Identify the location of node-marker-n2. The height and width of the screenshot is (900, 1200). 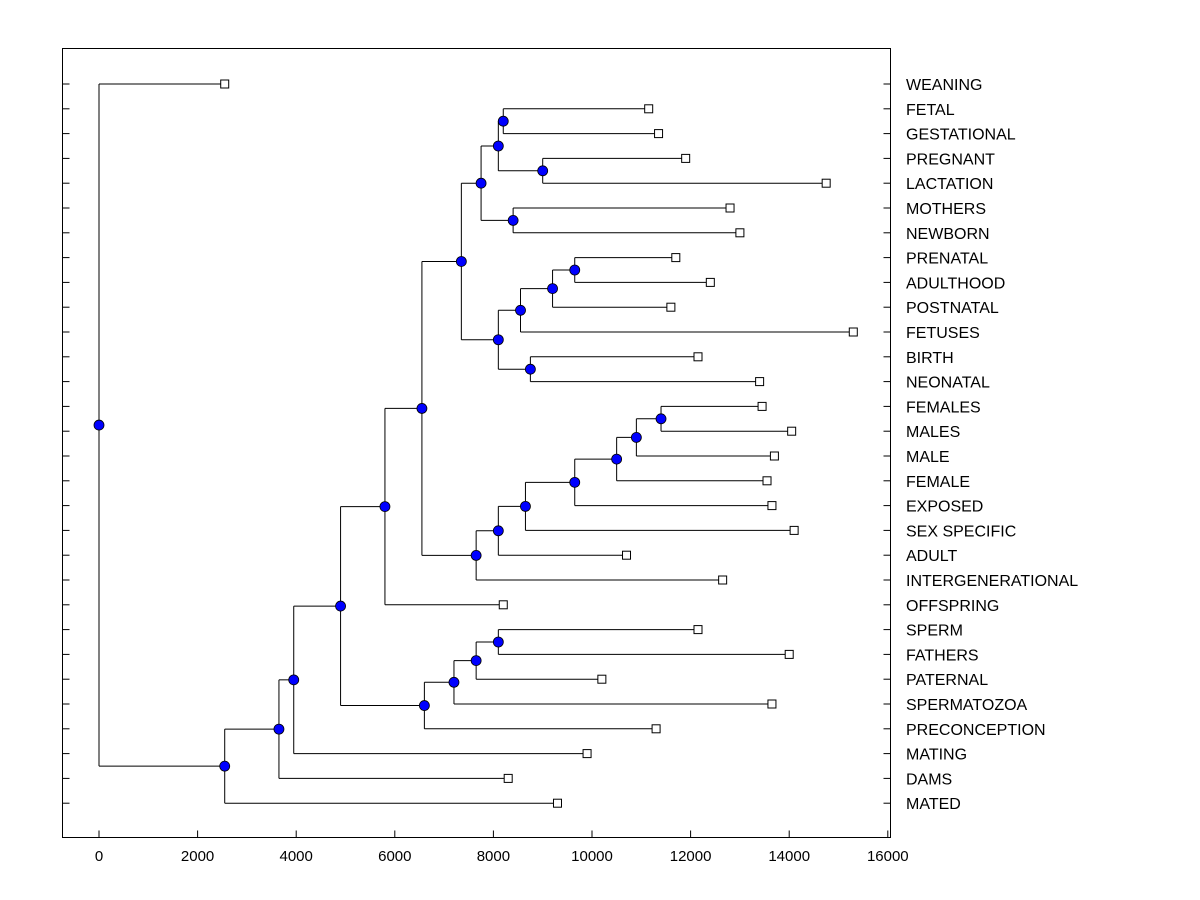
(543, 171).